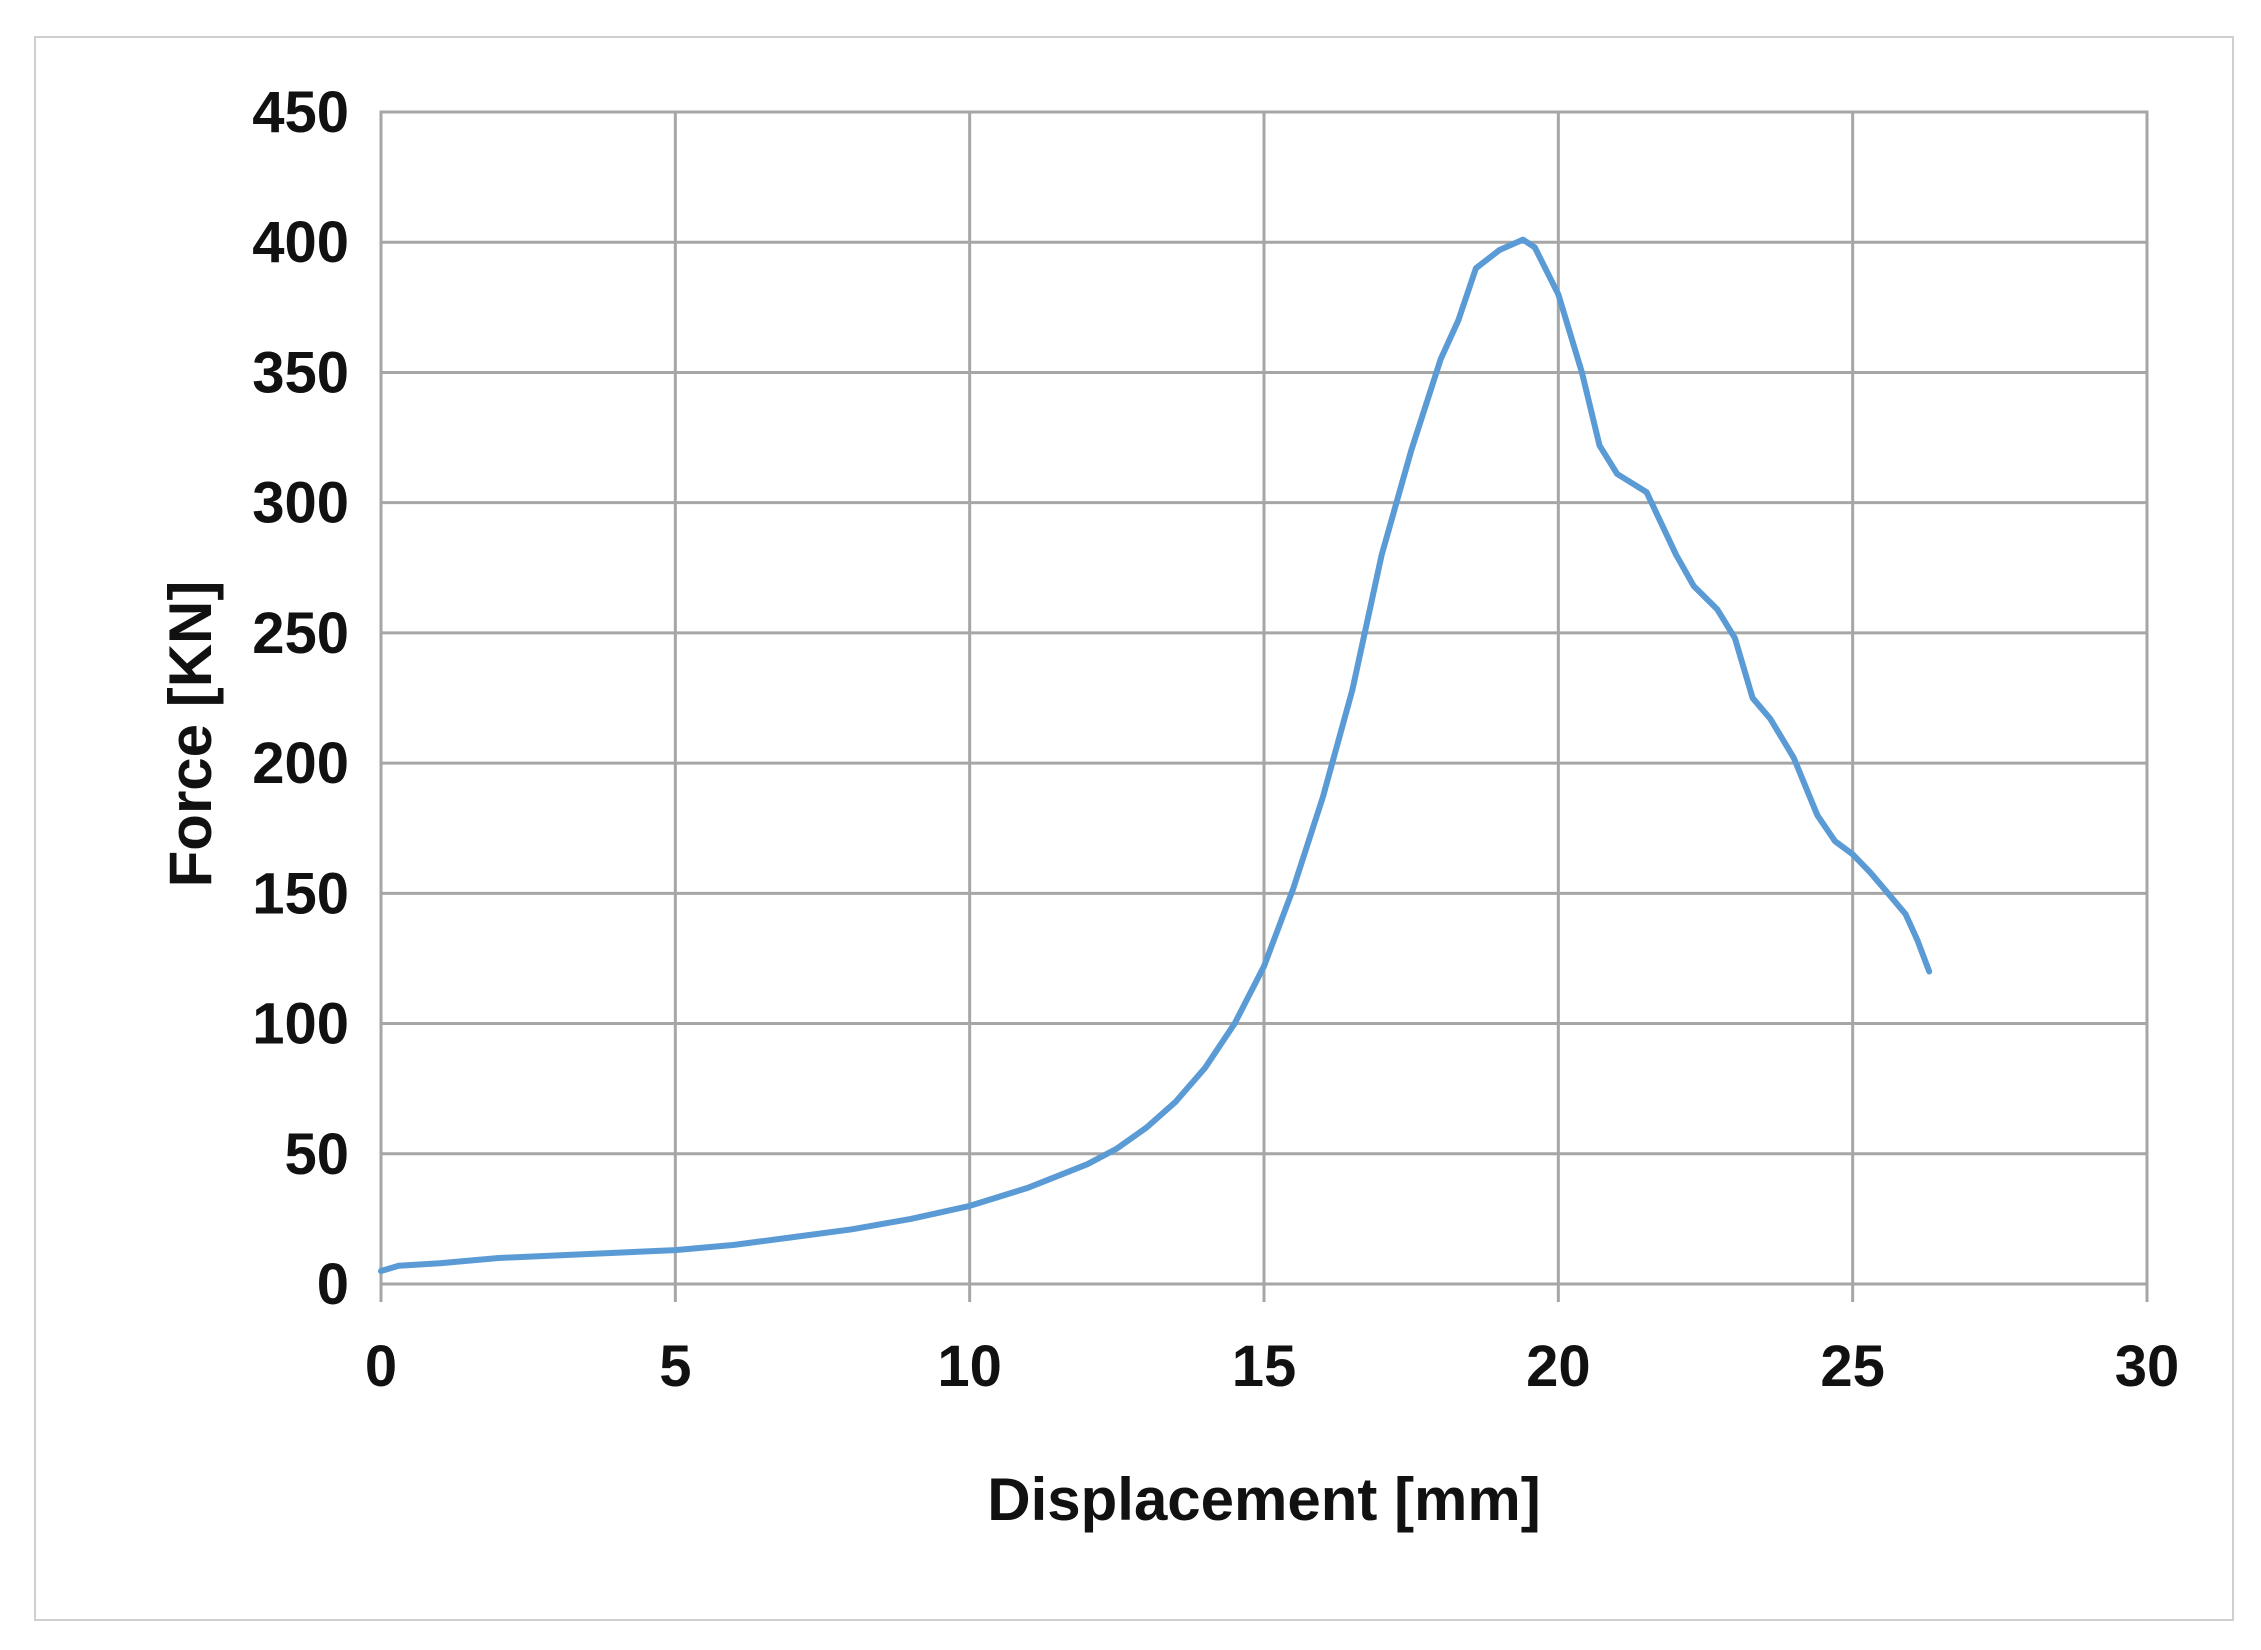 The image size is (2261, 1650). I want to click on y-axis-title: Force [KN], so click(190, 734).